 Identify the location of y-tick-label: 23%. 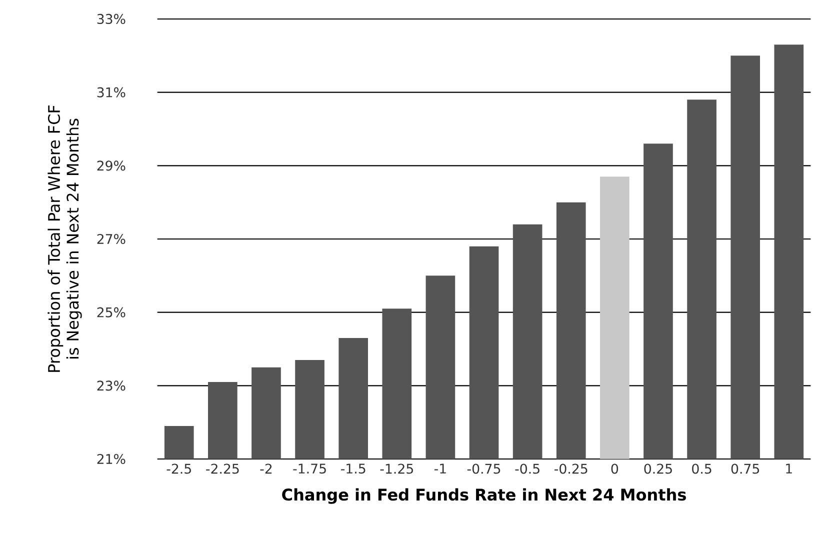
(111, 385).